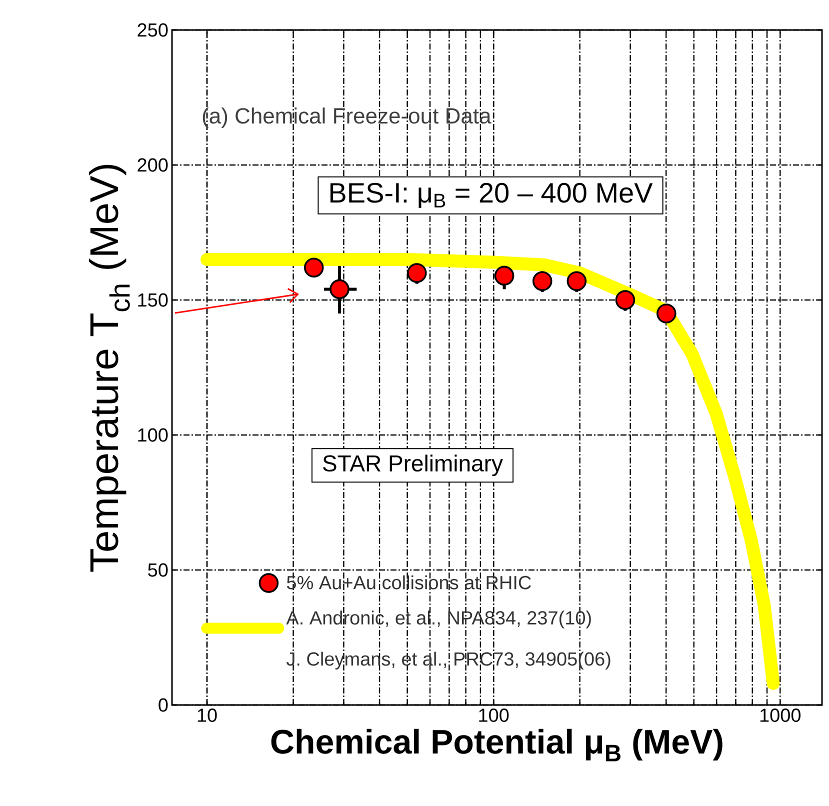 The width and height of the screenshot is (829, 806). Describe the element at coordinates (496, 745) in the screenshot. I see `x-axis-title: Chemical Potential μ$_{B}$ (MeV)` at that location.